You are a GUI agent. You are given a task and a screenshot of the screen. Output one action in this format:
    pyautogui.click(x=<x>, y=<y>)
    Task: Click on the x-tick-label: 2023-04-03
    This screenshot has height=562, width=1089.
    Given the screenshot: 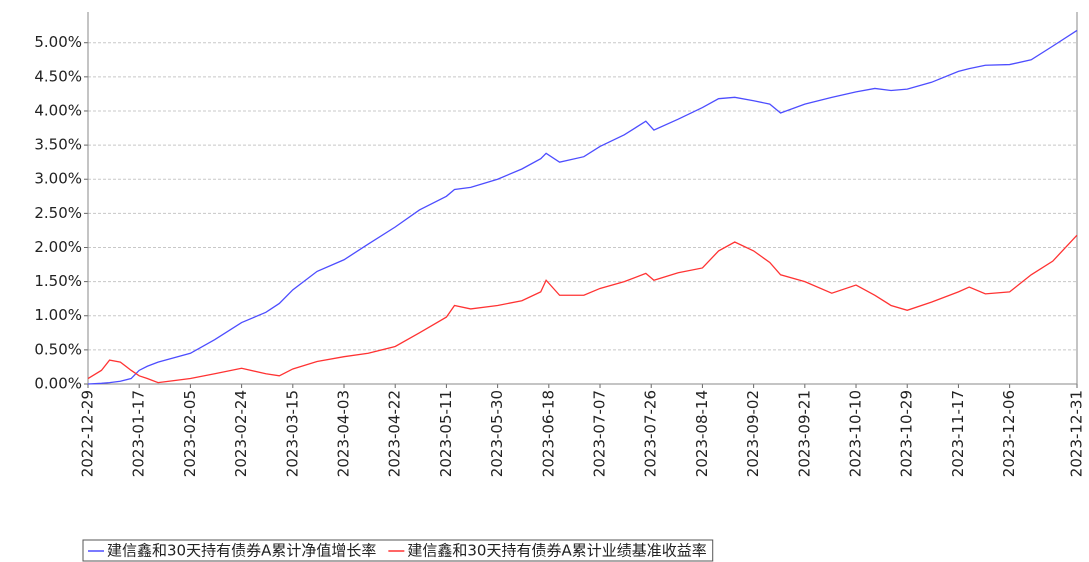 What is the action you would take?
    pyautogui.click(x=344, y=433)
    